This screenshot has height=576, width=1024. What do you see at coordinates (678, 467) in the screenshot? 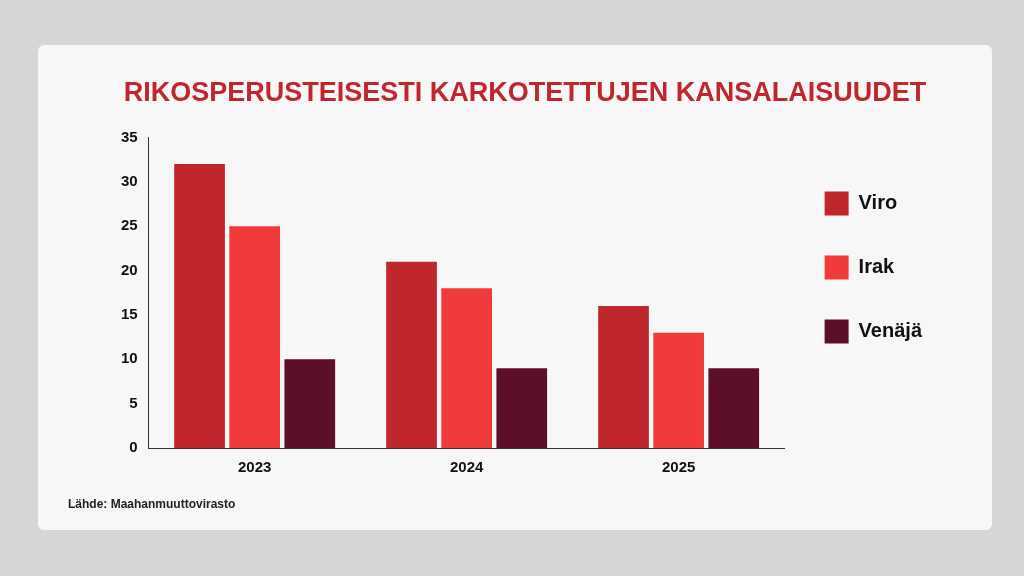
I see `x-tick-label: 2025` at bounding box center [678, 467].